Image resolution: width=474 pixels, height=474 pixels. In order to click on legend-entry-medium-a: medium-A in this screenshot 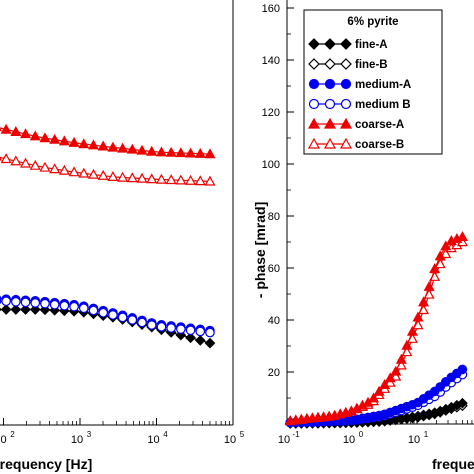, I will do `click(359, 84)`.